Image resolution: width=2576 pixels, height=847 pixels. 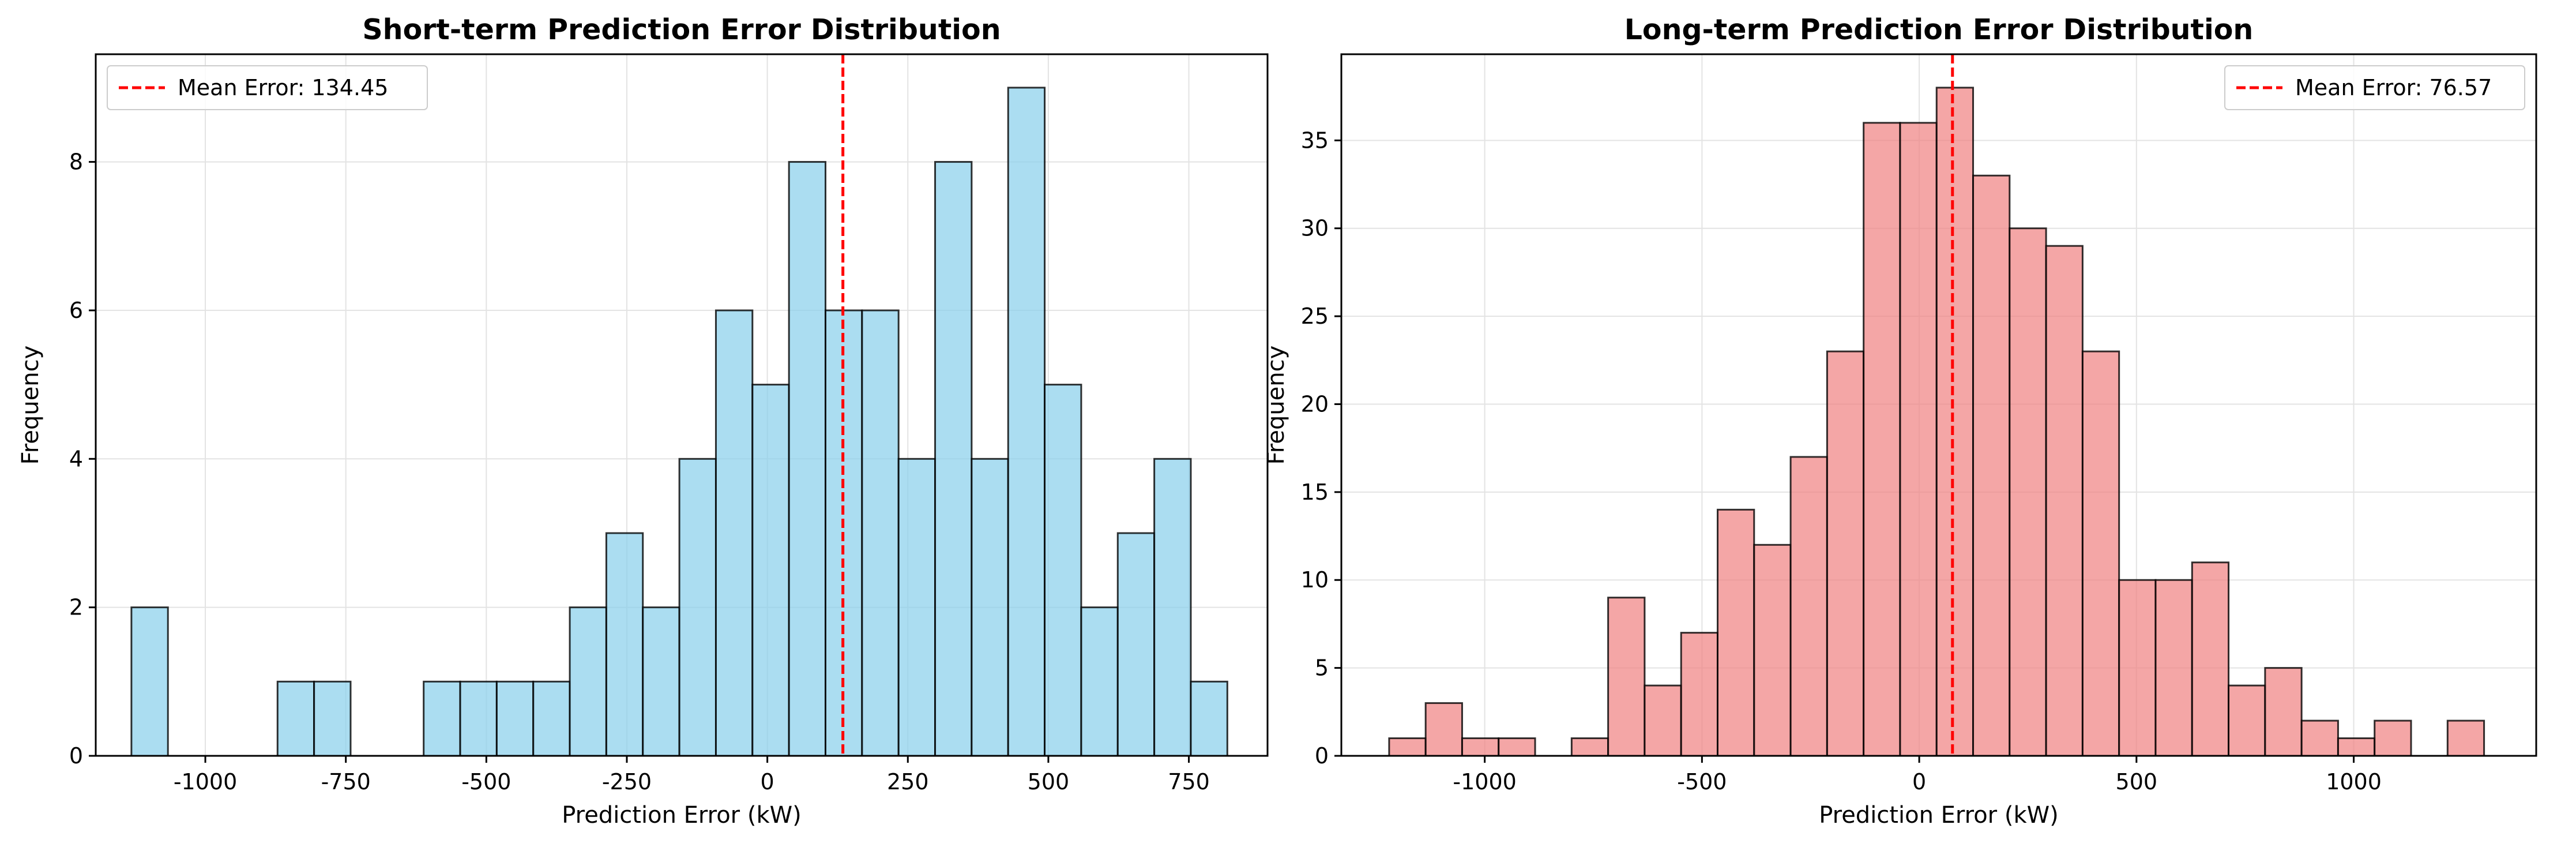 I want to click on x-tick-label: -250, so click(x=627, y=782).